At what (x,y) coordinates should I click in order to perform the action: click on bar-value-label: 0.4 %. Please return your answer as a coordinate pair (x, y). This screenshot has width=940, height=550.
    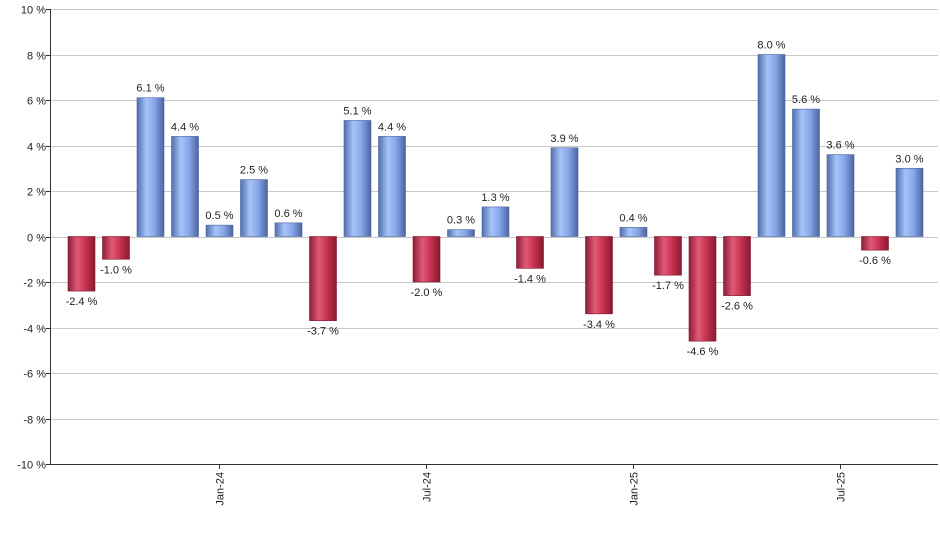
    Looking at the image, I should click on (633, 218).